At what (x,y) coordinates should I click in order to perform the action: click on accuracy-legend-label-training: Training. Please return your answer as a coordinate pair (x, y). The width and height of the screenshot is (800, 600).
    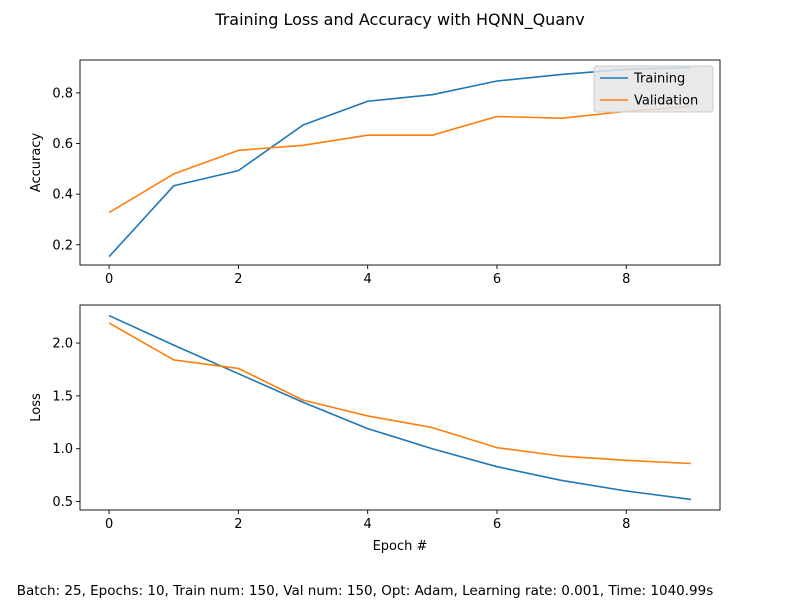
    Looking at the image, I should click on (659, 79).